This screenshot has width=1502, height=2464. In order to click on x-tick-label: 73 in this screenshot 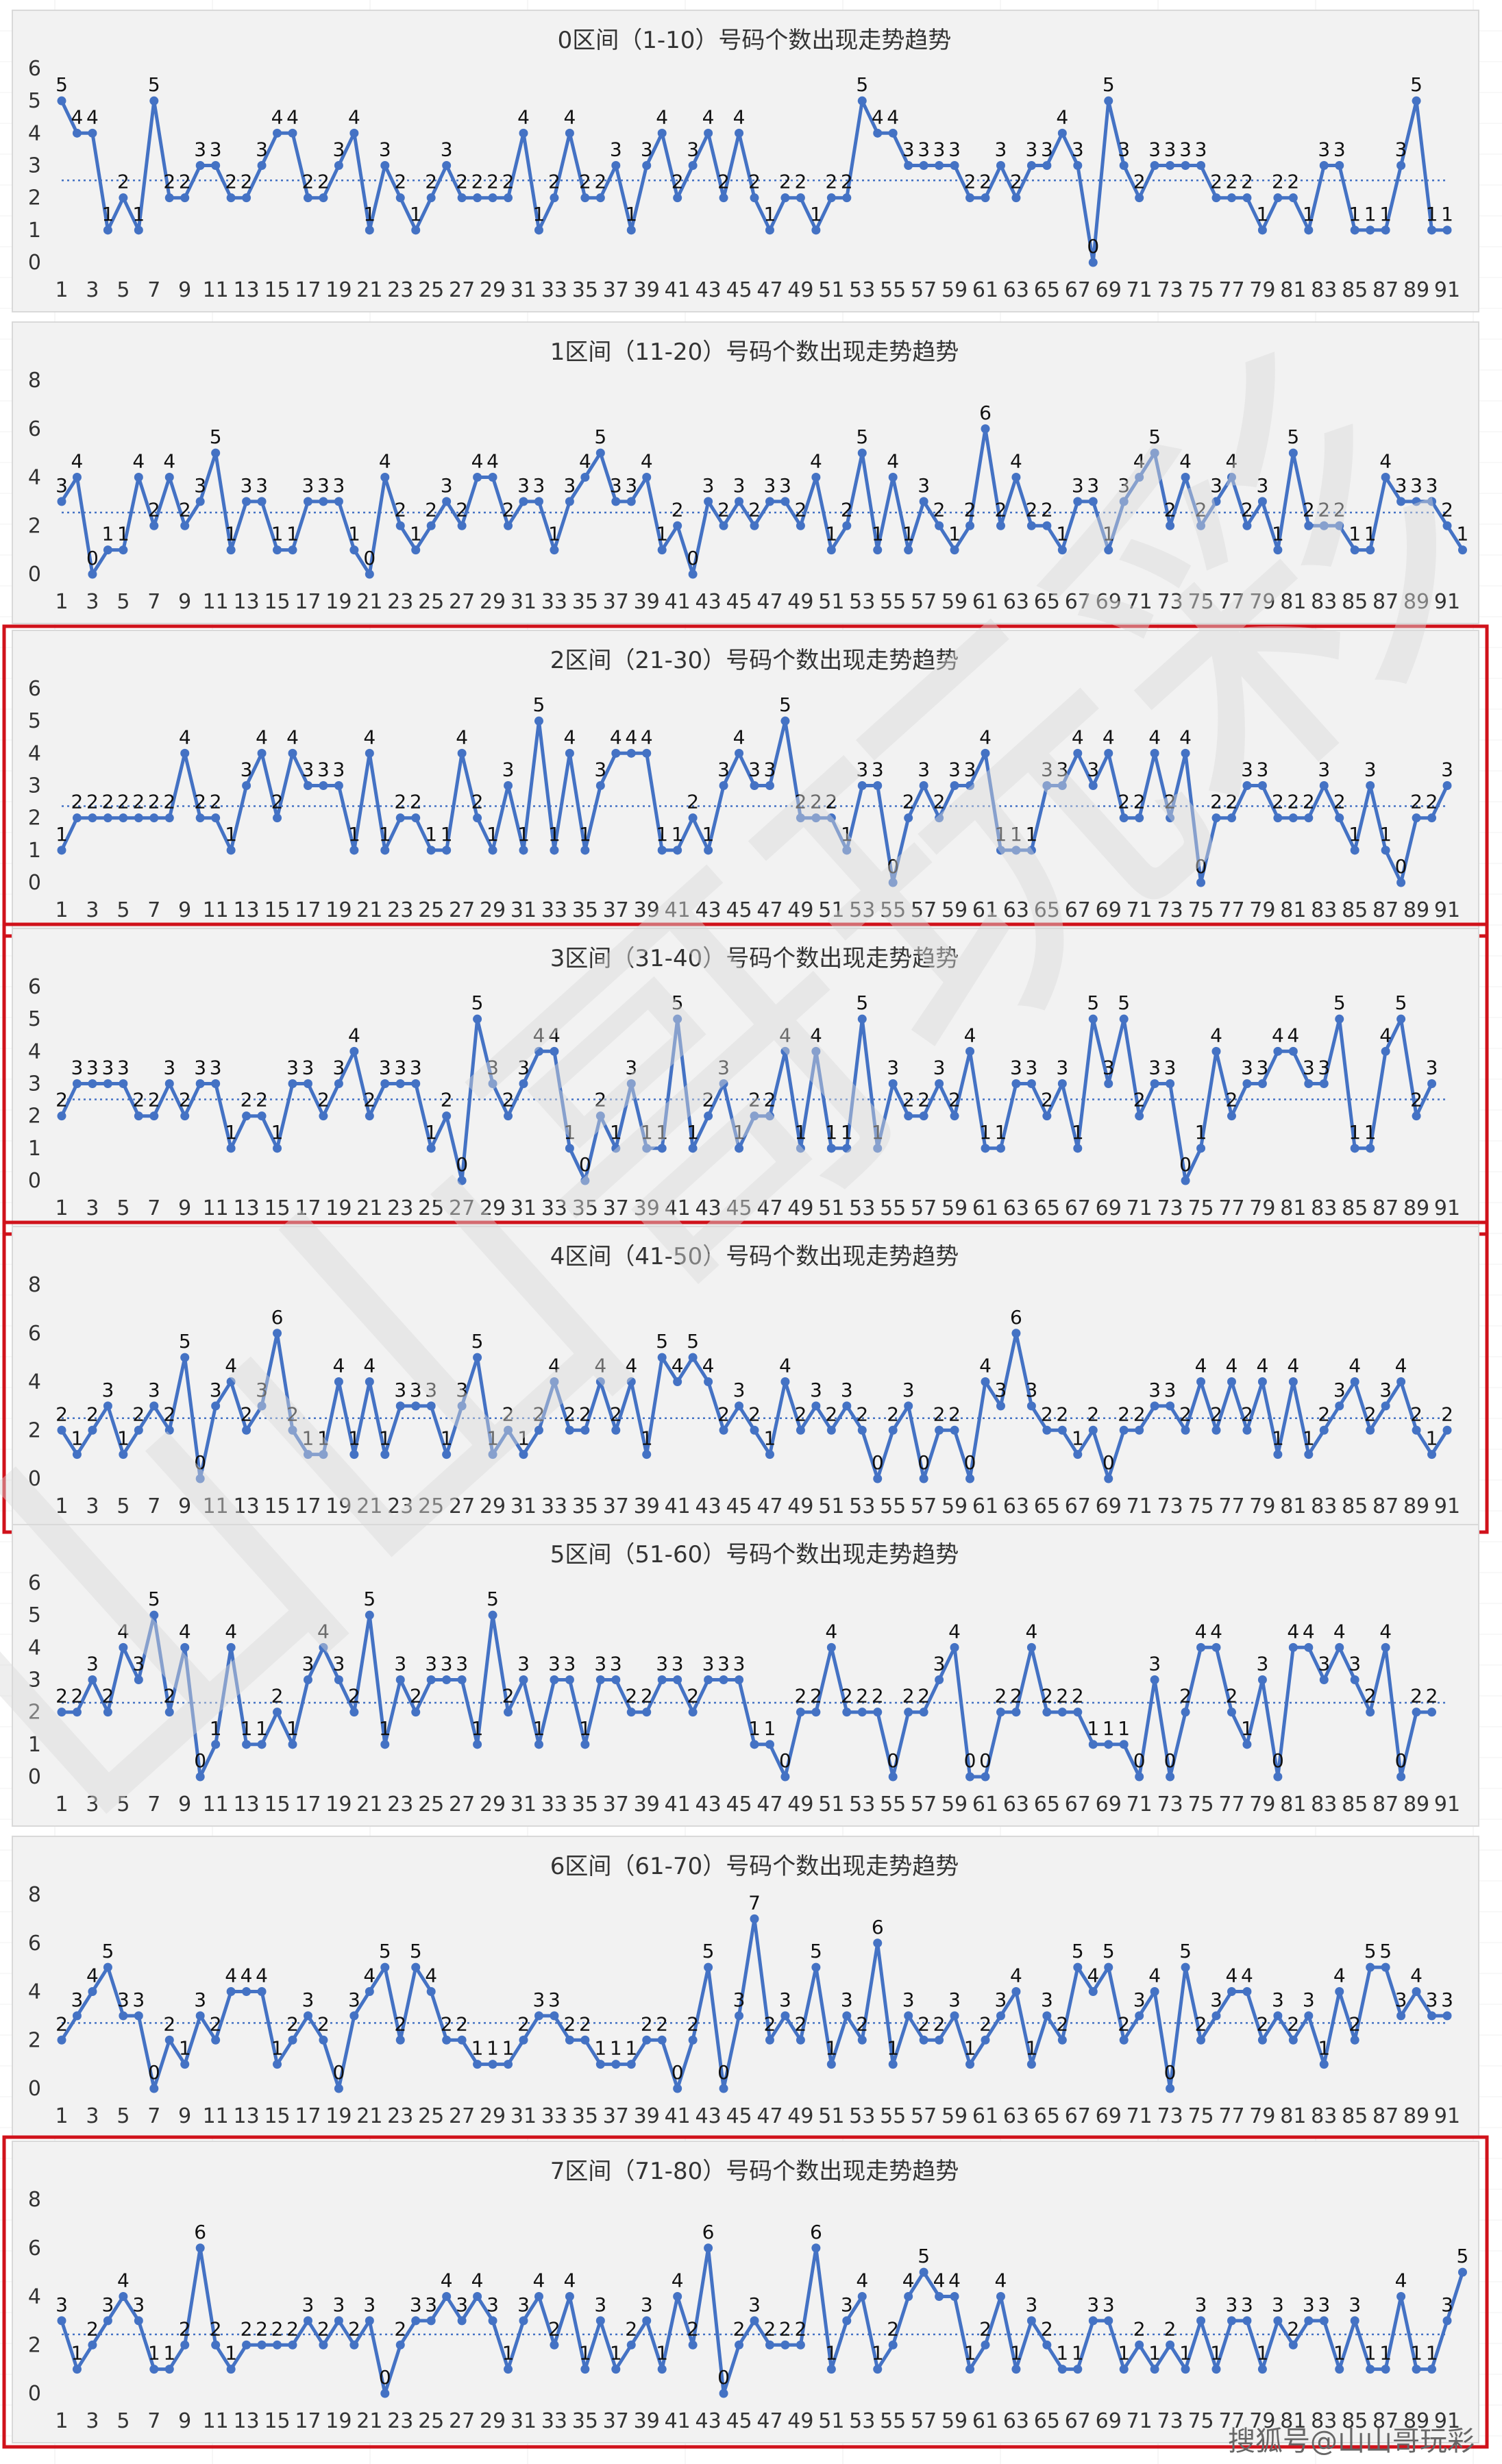, I will do `click(1170, 1506)`.